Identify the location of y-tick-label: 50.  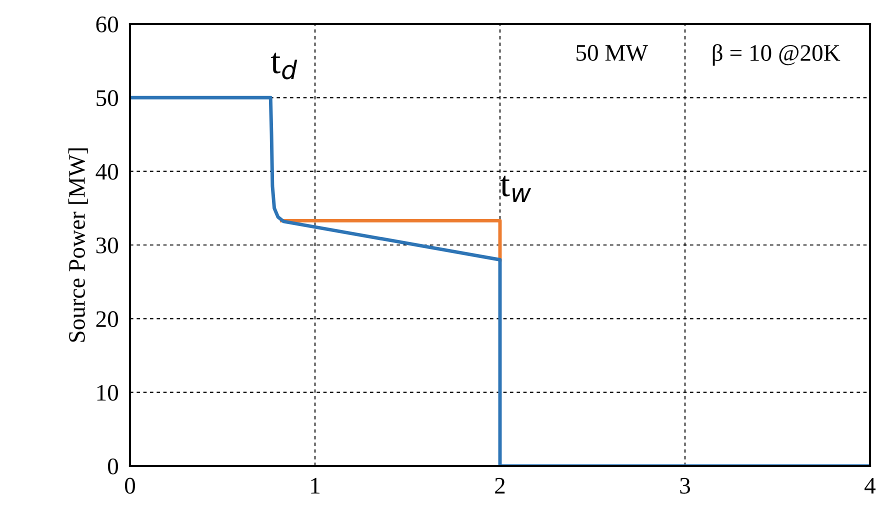
(107, 98).